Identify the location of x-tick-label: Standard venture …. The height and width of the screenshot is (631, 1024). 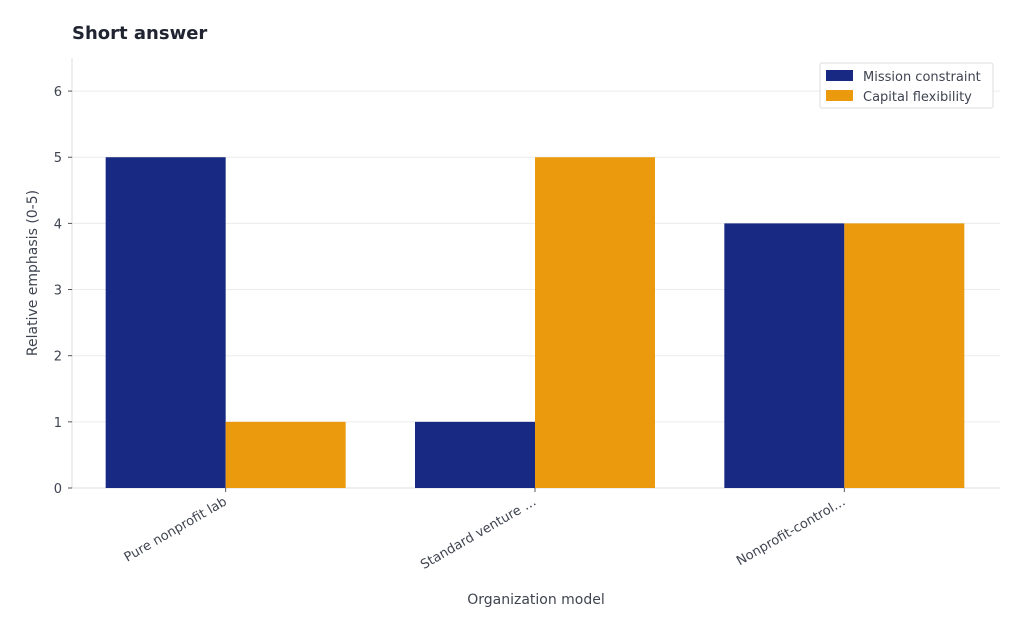
(478, 533).